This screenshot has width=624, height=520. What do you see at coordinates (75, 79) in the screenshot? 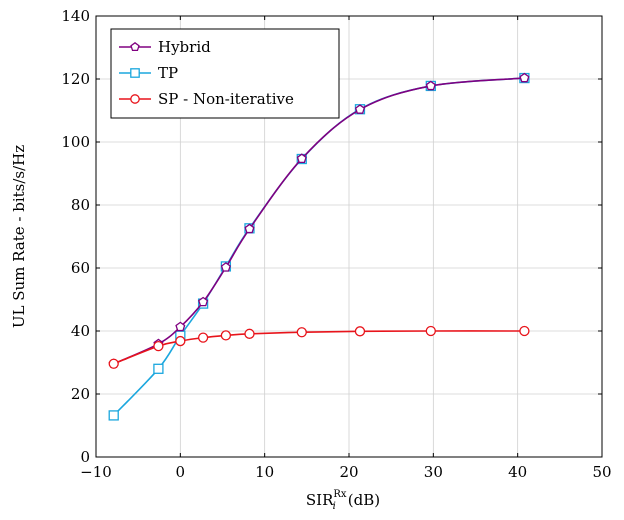
I see `y-tick-label: 120` at bounding box center [75, 79].